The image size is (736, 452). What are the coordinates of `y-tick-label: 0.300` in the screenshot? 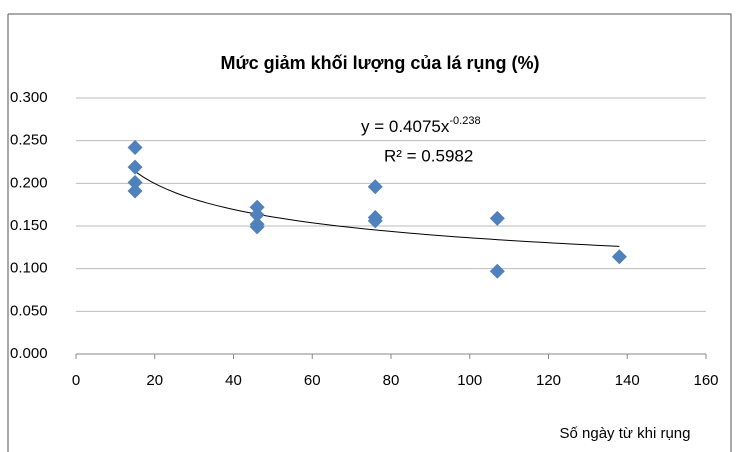 It's located at (29, 97).